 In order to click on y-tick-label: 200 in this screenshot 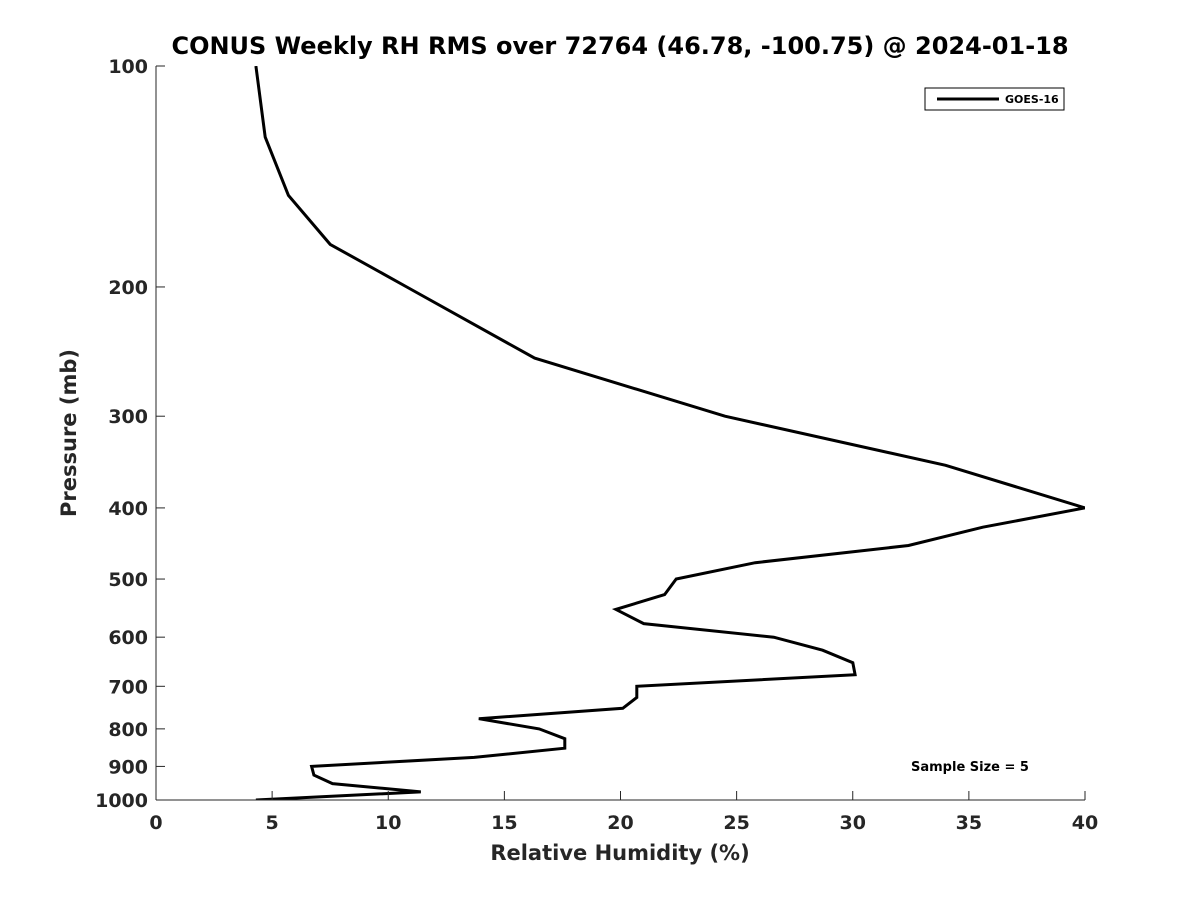, I will do `click(128, 288)`.